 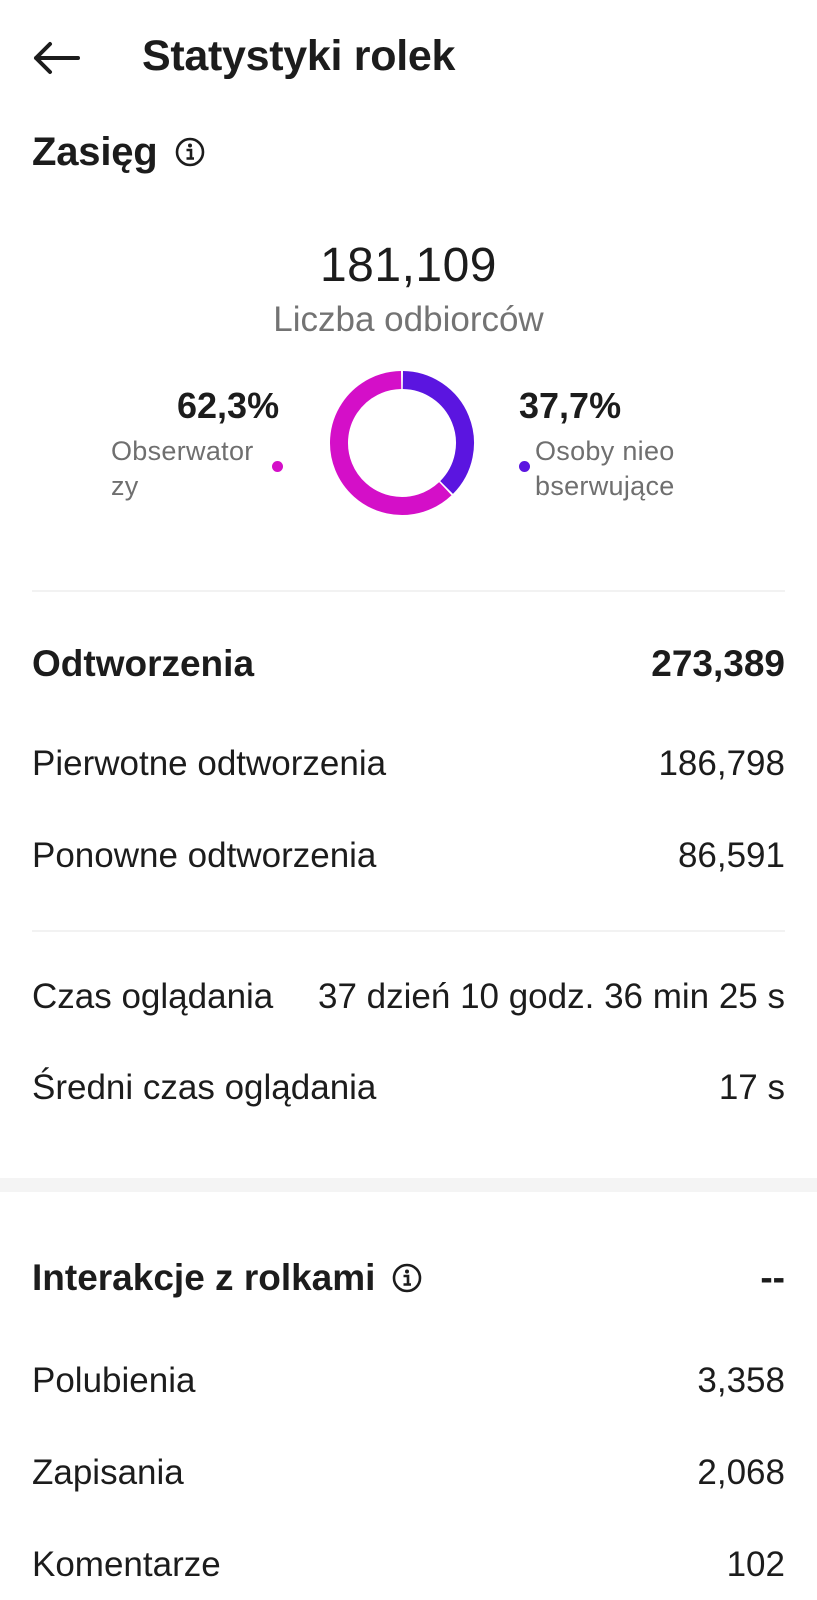 I want to click on non-followers-percent: 37,7%, so click(x=570, y=405).